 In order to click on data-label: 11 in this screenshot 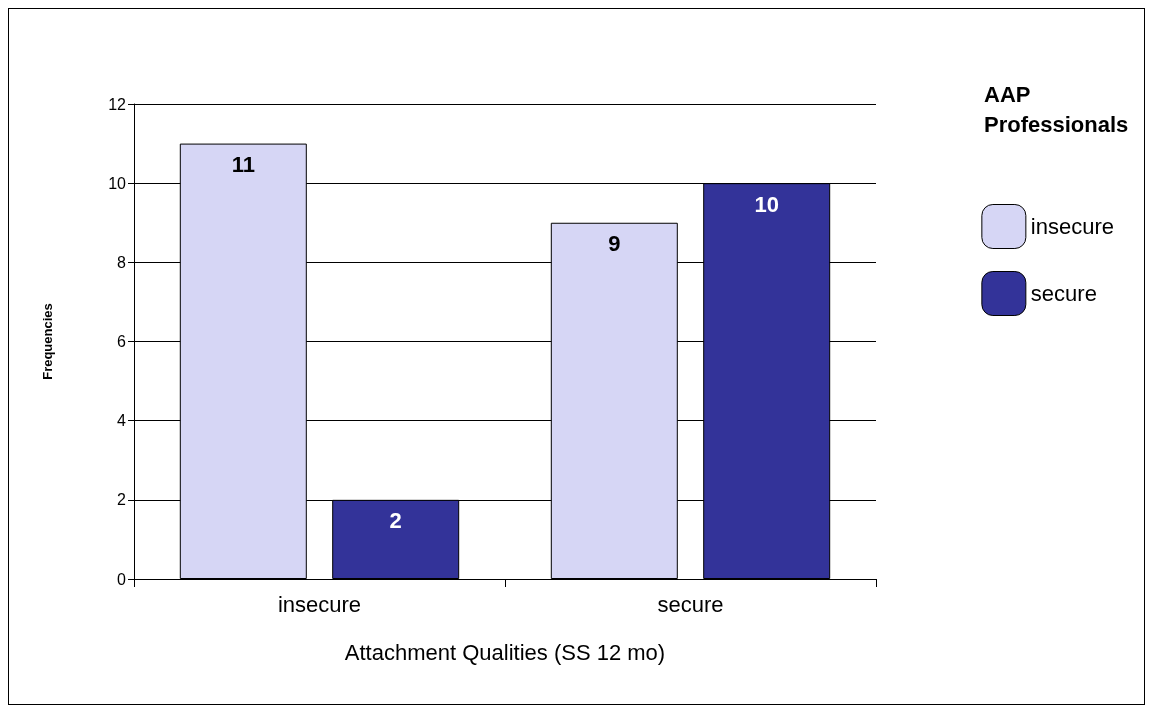, I will do `click(243, 165)`.